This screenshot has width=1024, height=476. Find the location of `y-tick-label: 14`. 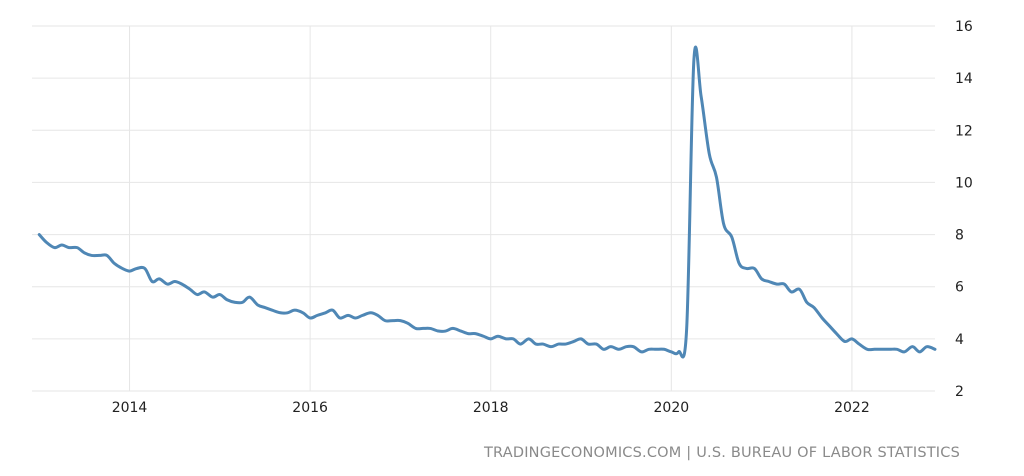

y-tick-label: 14 is located at coordinates (964, 79).